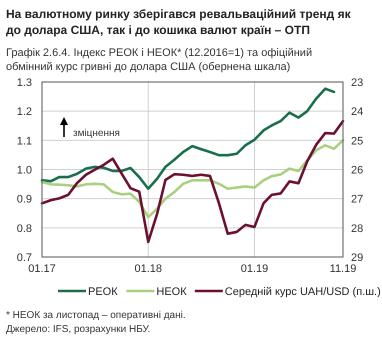 The width and height of the screenshot is (382, 337). Describe the element at coordinates (357, 200) in the screenshot. I see `y2-tick-label: 27` at that location.